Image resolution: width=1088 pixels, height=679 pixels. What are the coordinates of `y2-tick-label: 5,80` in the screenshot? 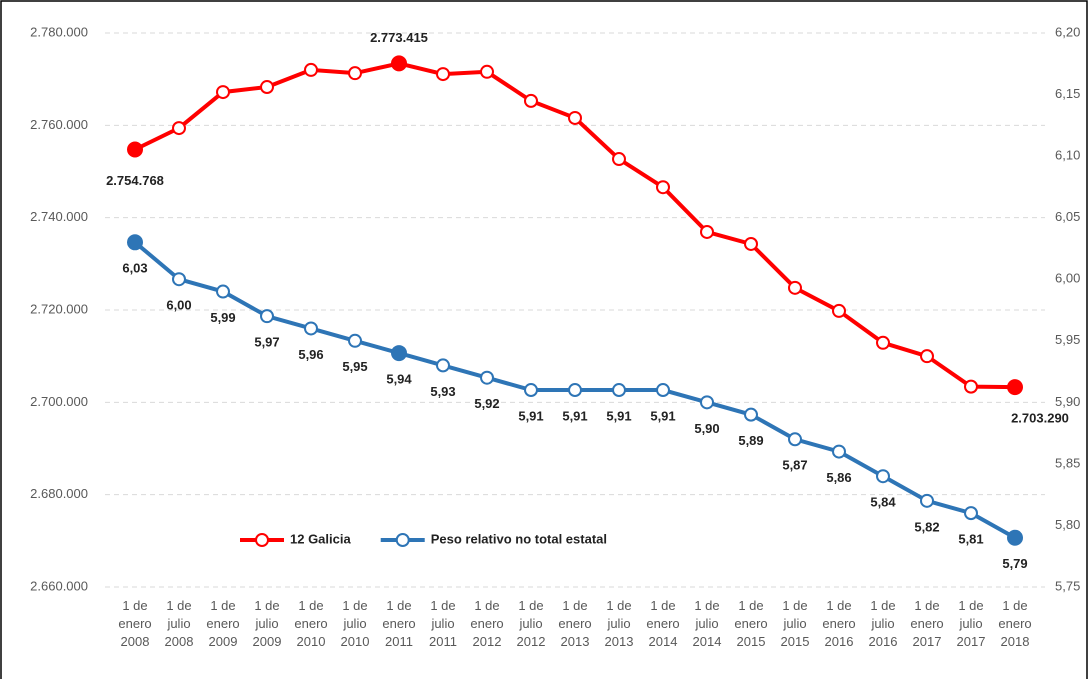 It's located at (1067, 524).